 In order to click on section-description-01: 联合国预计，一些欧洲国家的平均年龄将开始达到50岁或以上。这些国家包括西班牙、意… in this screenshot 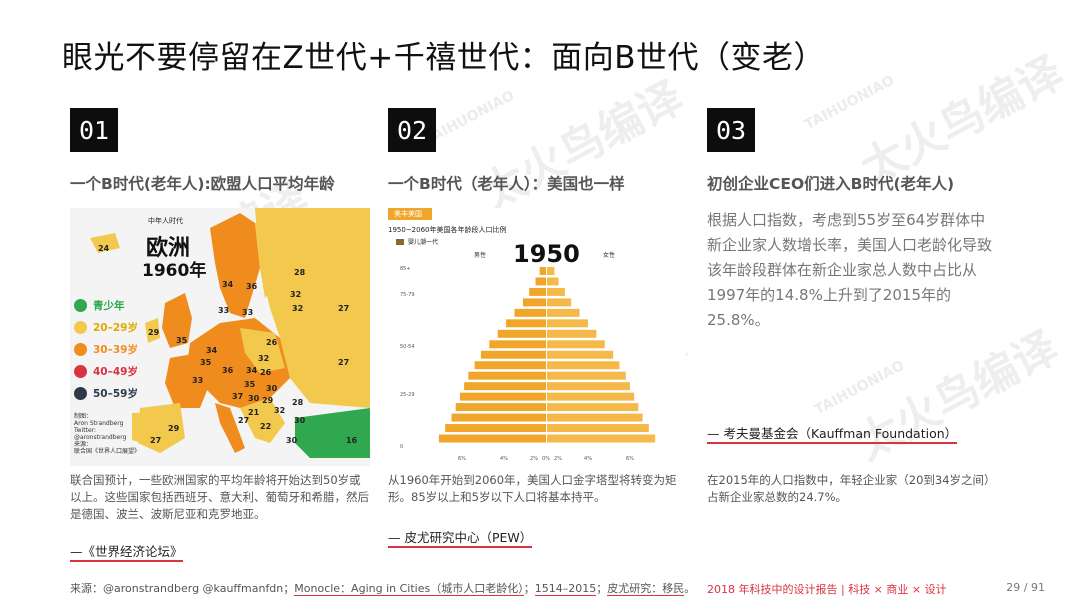, I will do `click(219, 497)`.